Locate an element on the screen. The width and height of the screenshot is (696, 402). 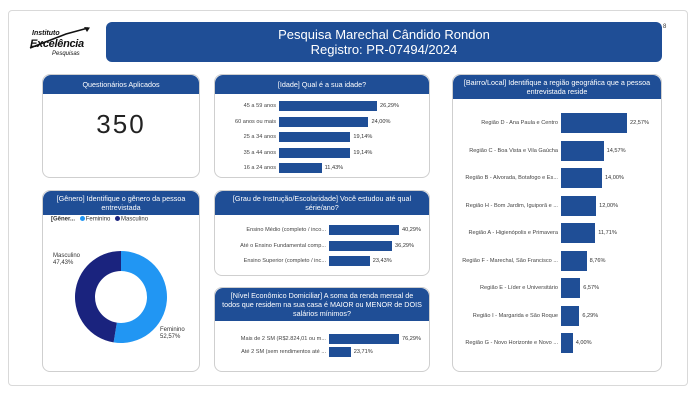
genero-donut-chart is located at coordinates (121, 297).